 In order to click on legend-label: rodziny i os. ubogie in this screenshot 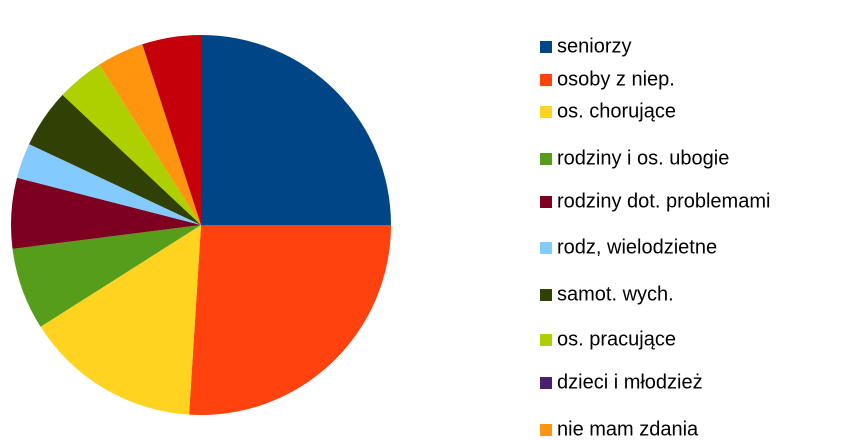, I will do `click(643, 158)`.